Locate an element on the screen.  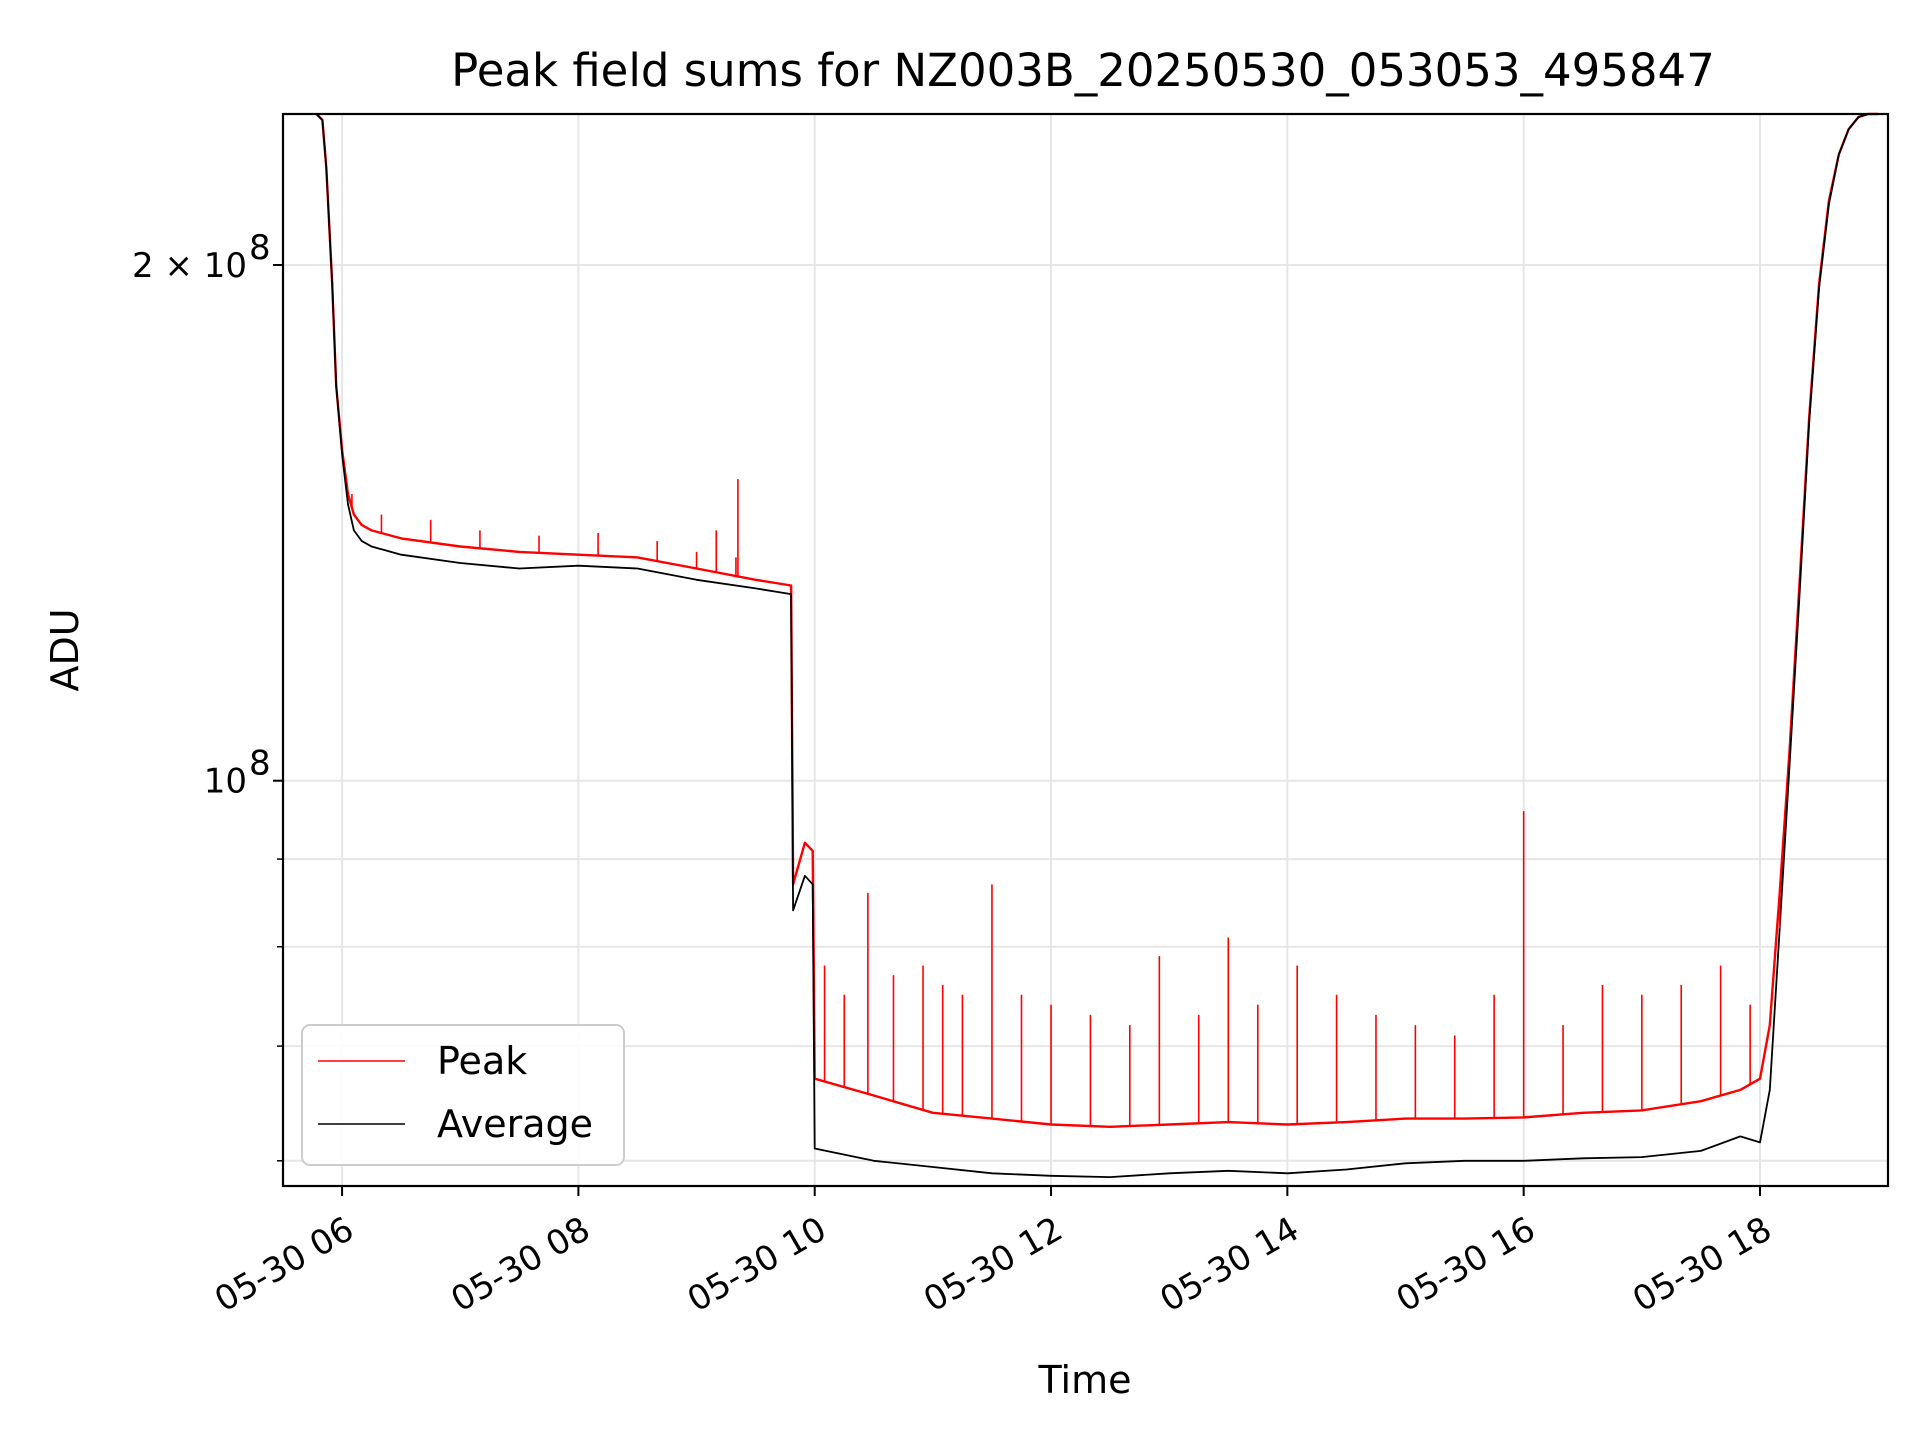
legend-label-average: Average is located at coordinates (515, 1124).